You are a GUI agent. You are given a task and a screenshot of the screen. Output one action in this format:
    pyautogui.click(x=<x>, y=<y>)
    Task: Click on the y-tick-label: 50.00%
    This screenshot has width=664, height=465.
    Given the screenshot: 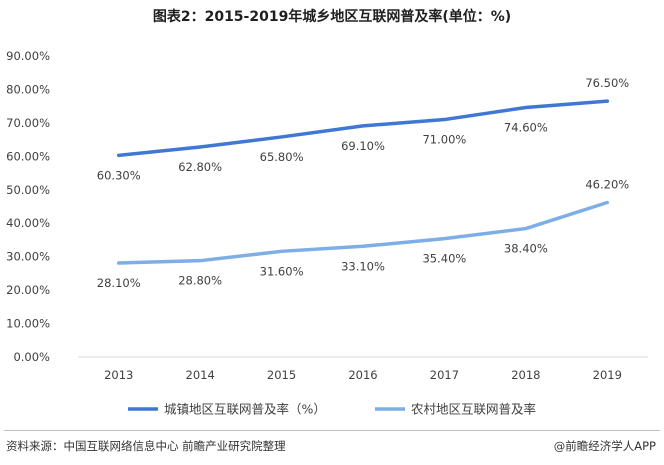 What is the action you would take?
    pyautogui.click(x=28, y=190)
    